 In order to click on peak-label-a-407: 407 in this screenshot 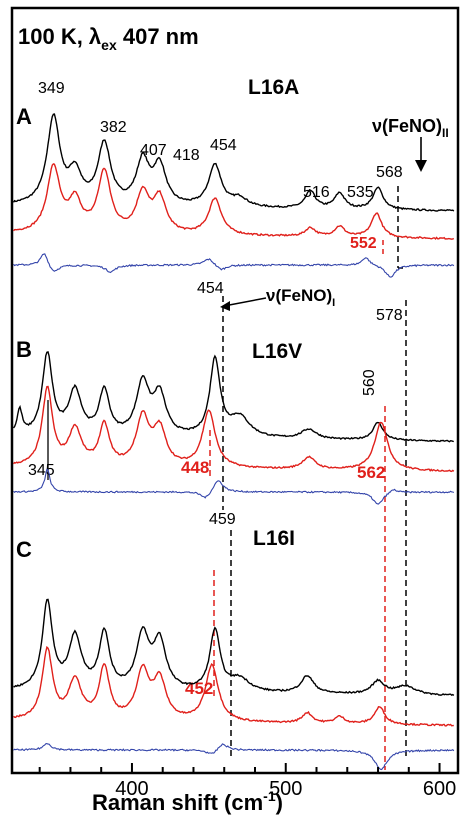, I will do `click(153, 150)`.